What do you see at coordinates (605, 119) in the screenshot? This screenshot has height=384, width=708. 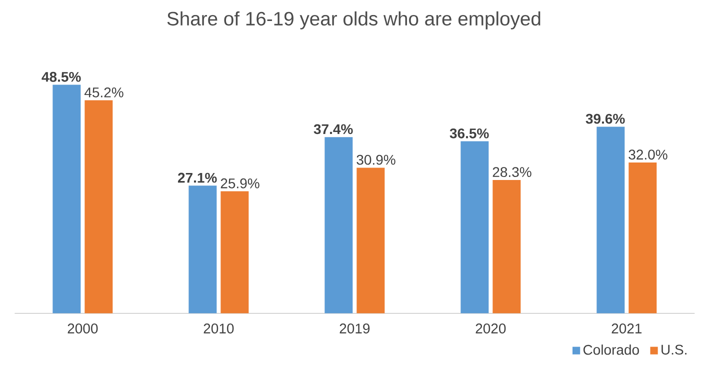 I see `data-label: 39.6%` at bounding box center [605, 119].